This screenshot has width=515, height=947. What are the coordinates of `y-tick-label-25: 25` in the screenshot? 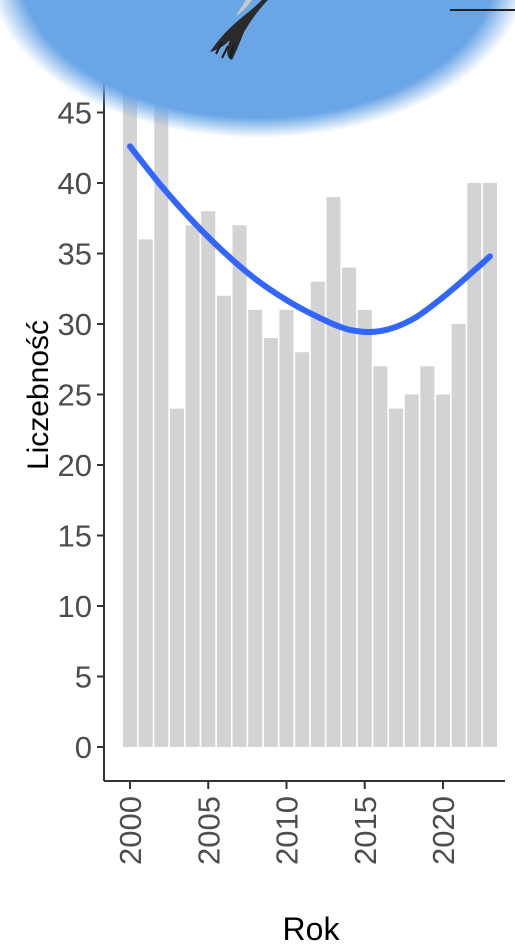 It's located at (75, 395).